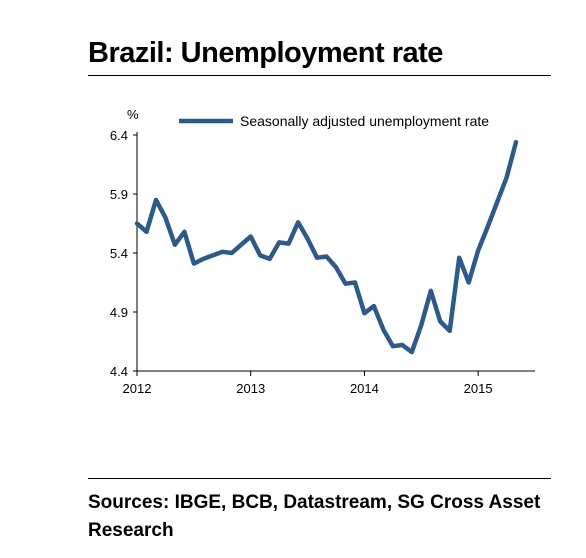 The height and width of the screenshot is (558, 586). I want to click on x-axis: 2012 2013 2014 2015, so click(308, 383).